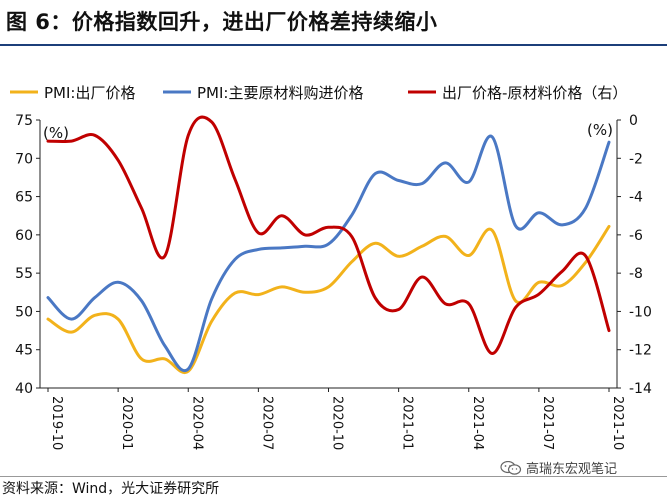  Describe the element at coordinates (600, 130) in the screenshot. I see `right-unit-label: (%)` at that location.